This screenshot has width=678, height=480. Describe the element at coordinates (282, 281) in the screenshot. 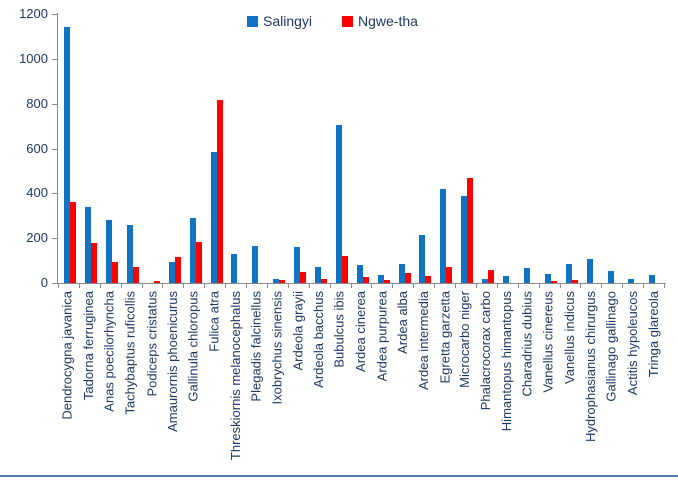

I see `bar-ngwe-tha-ixobrychus-sinensis` at that location.